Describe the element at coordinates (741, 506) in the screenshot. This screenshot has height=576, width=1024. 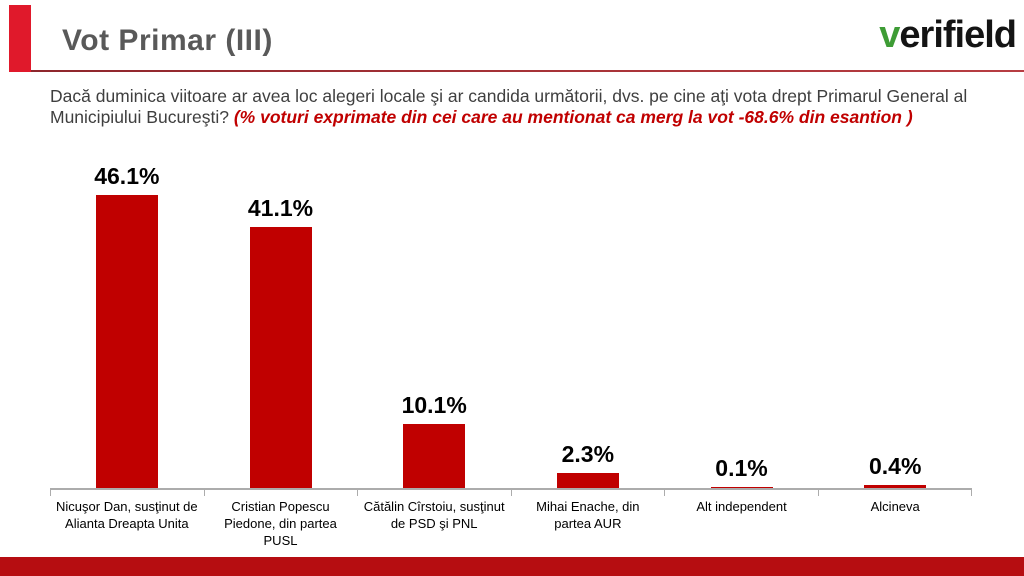
I see `category-label: Alt independent` at that location.